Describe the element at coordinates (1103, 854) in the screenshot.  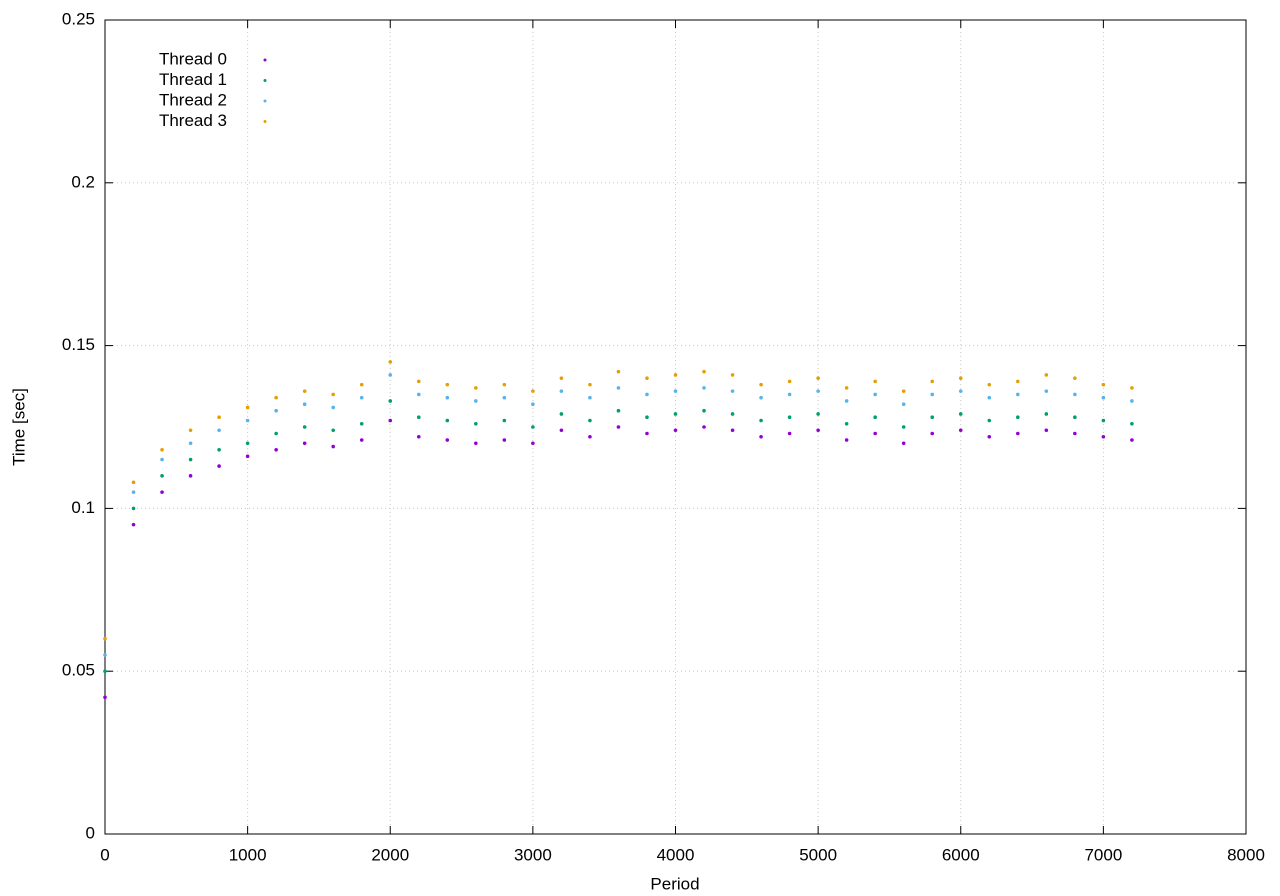
I see `x-tick-label: 7000` at that location.